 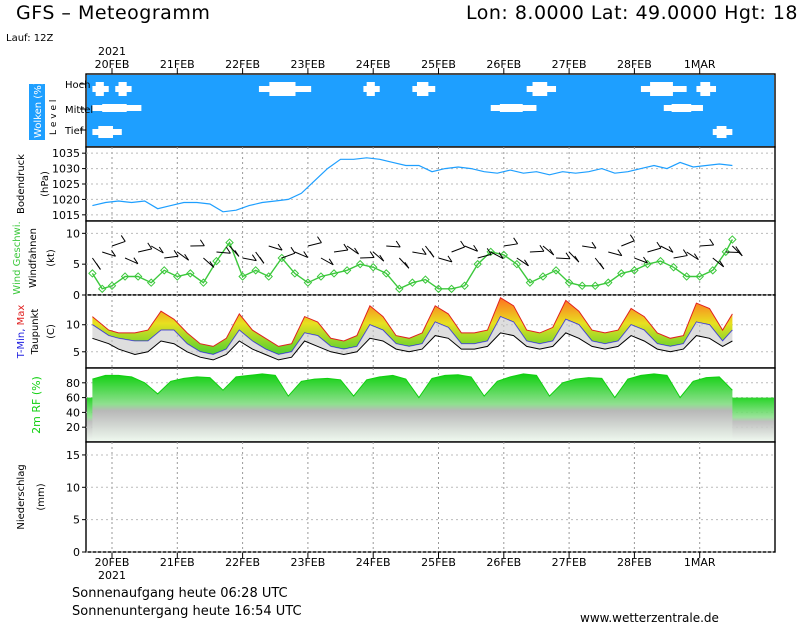 What do you see at coordinates (438, 64) in the screenshot?
I see `xtick-label-top-5: 25FEB` at bounding box center [438, 64].